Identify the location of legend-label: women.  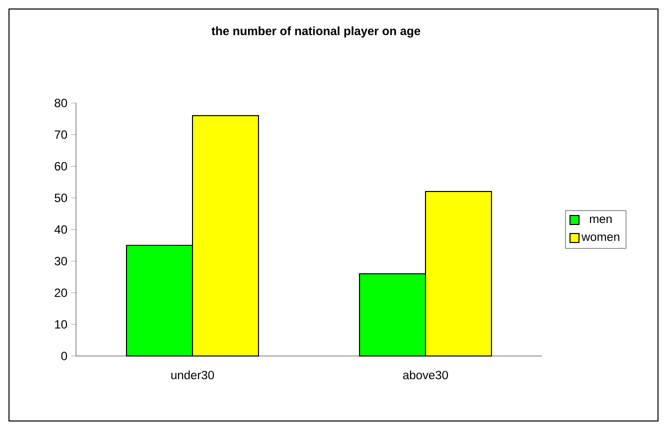
(600, 238).